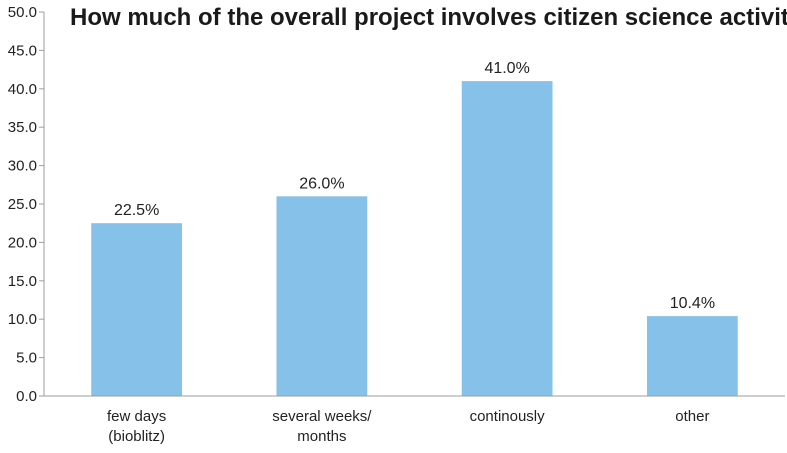  Describe the element at coordinates (508, 416) in the screenshot. I see `x-tick-label: continously` at that location.